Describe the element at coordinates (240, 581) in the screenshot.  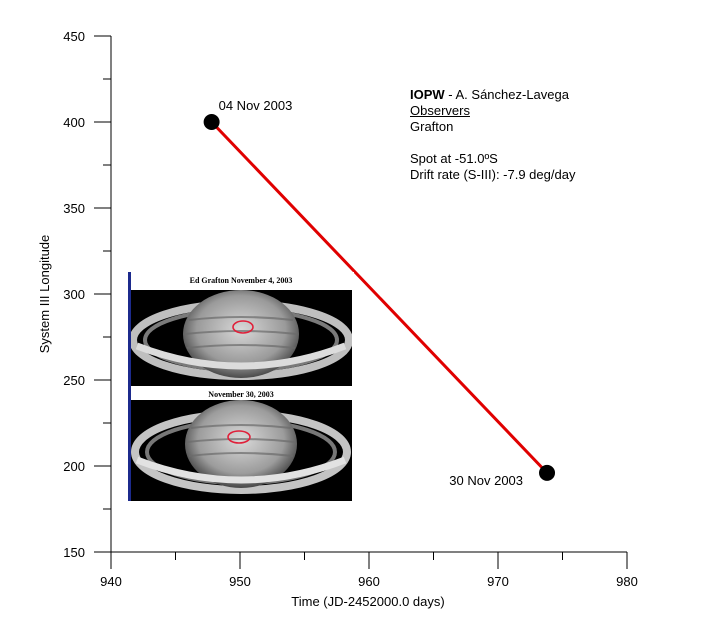
I see `x-tick-label: 950` at that location.